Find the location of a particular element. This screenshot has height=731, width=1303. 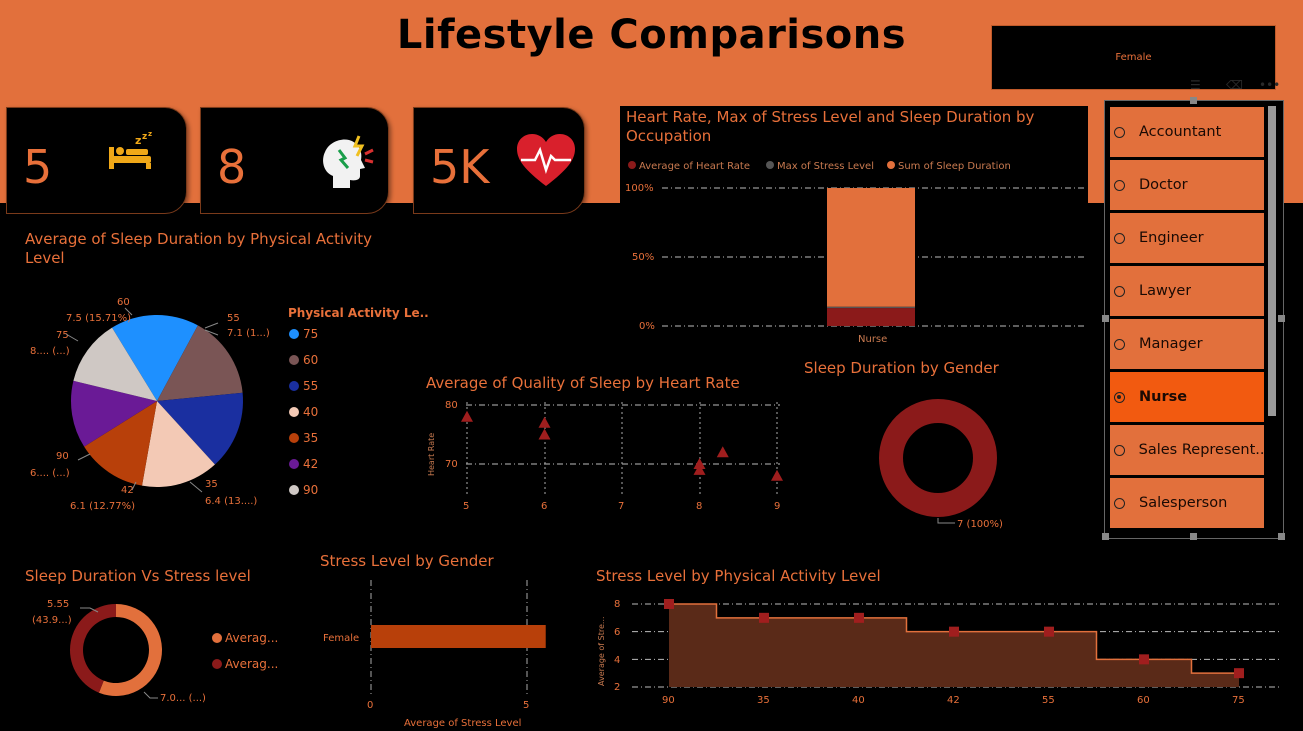

legend-item: Max of Stress Level is located at coordinates (825, 166).